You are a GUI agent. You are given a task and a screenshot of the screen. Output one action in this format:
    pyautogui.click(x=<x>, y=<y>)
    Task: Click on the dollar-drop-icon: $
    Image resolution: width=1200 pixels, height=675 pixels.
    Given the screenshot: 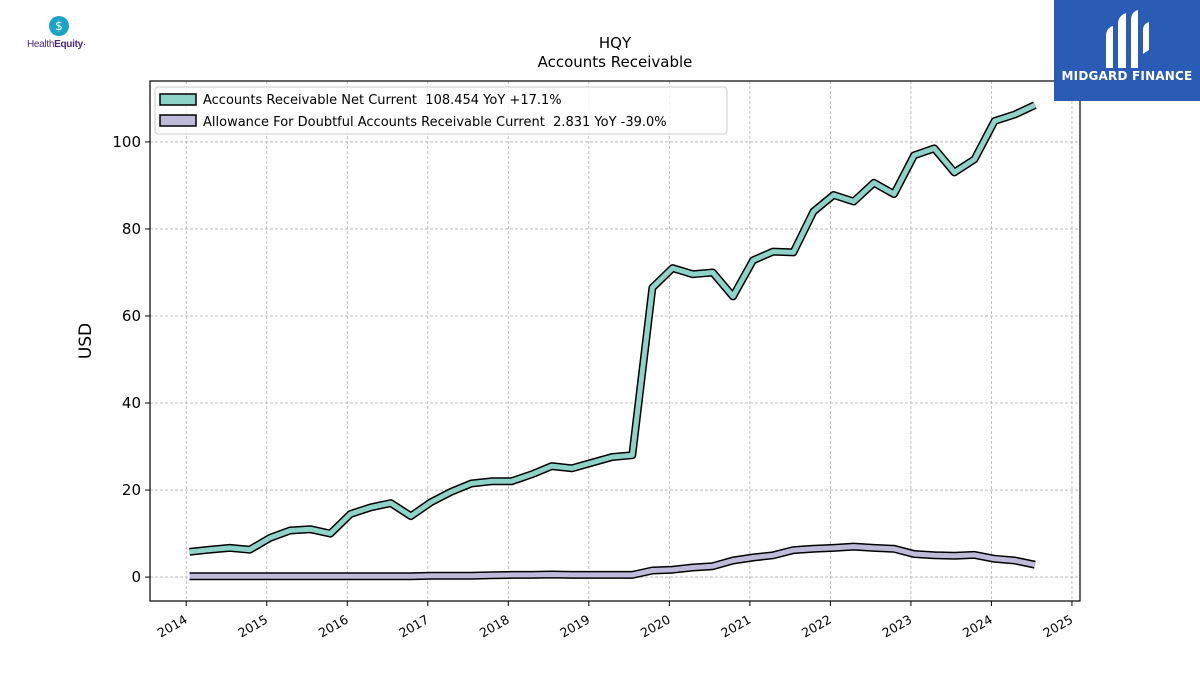 What is the action you would take?
    pyautogui.click(x=59, y=26)
    